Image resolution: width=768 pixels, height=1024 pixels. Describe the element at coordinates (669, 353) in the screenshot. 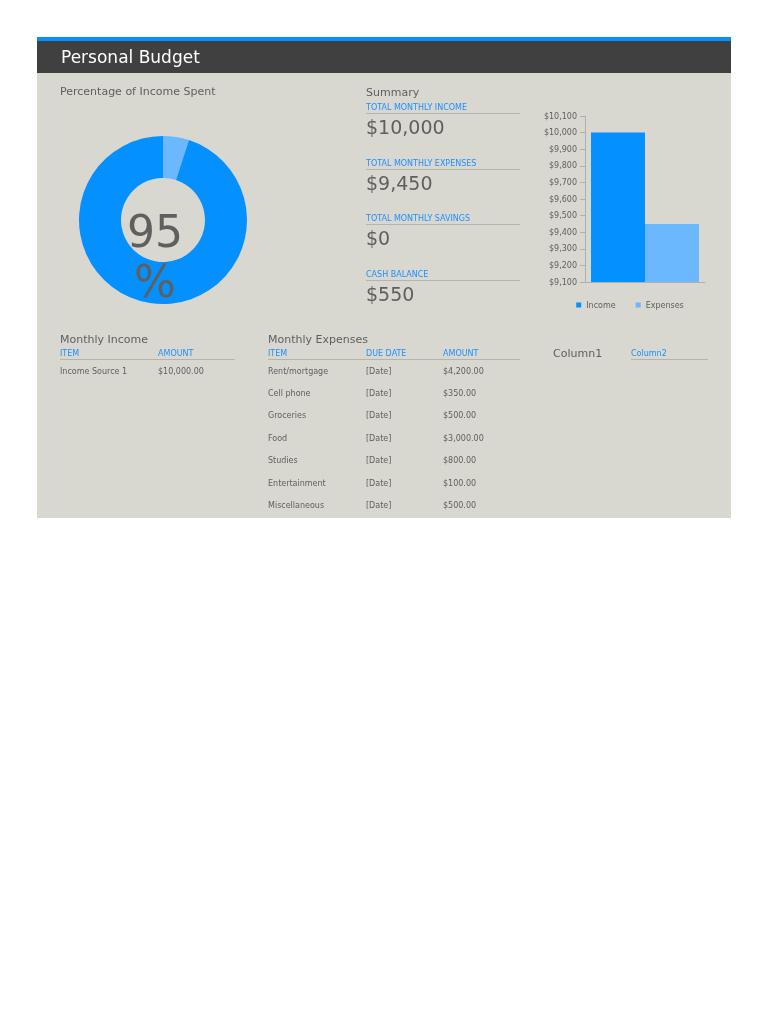

I see `category-label: Column2` at that location.